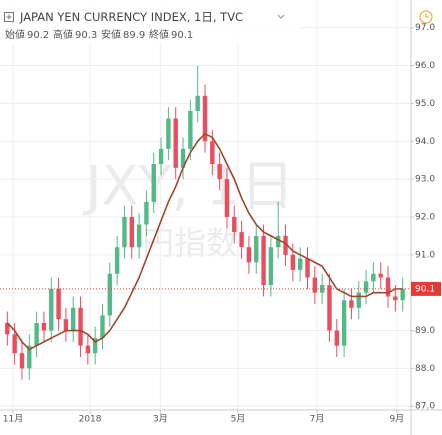 The height and width of the screenshot is (435, 442). What do you see at coordinates (425, 180) in the screenshot?
I see `y-tick-label: 93.0` at bounding box center [425, 180].